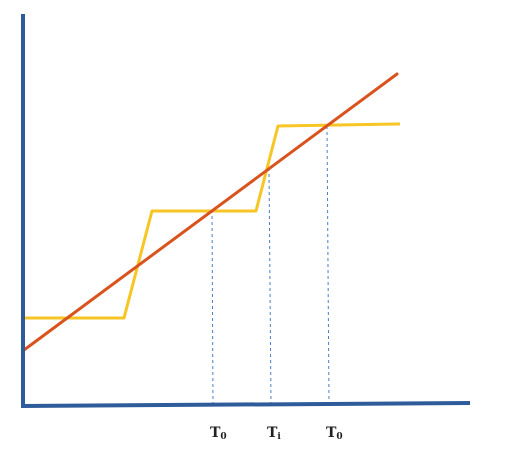  I want to click on x-axis, so click(245, 404).